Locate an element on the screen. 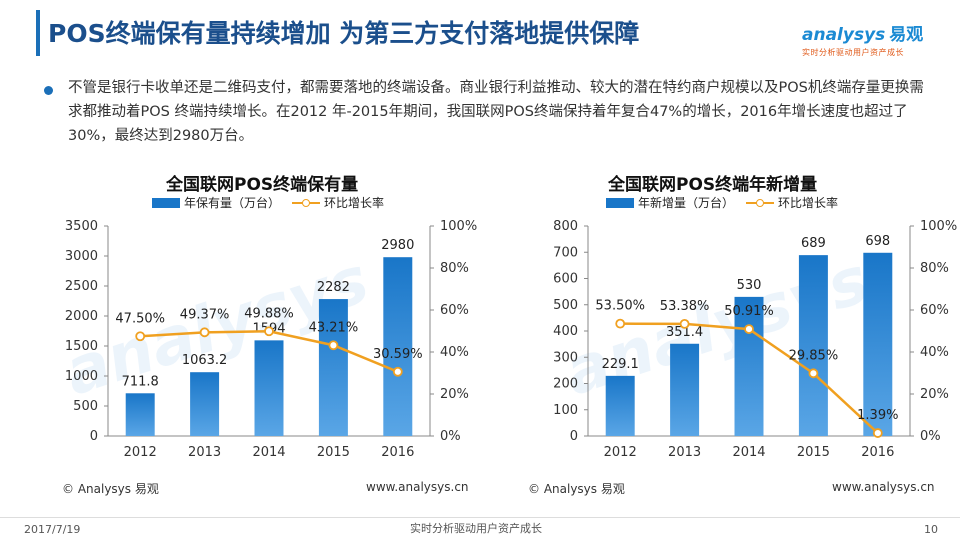 The image size is (960, 540). y-left-tick-label: 800 is located at coordinates (565, 226).